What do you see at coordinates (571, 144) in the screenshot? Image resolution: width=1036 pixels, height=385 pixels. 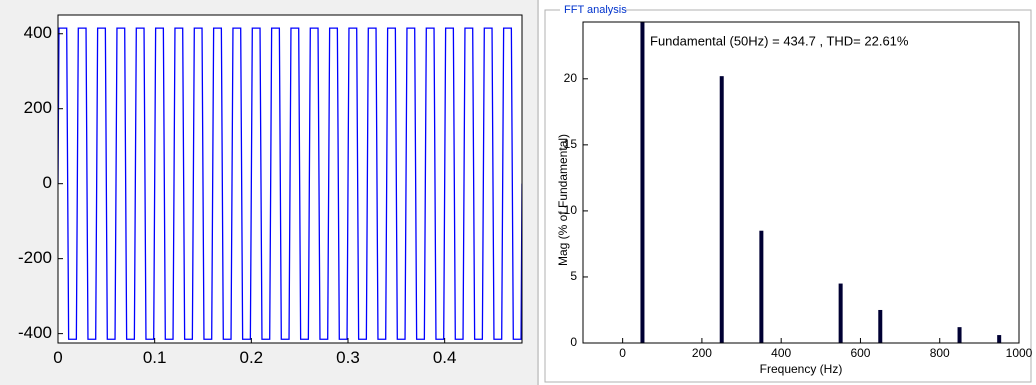 I see `y-tick-label: 15` at bounding box center [571, 144].